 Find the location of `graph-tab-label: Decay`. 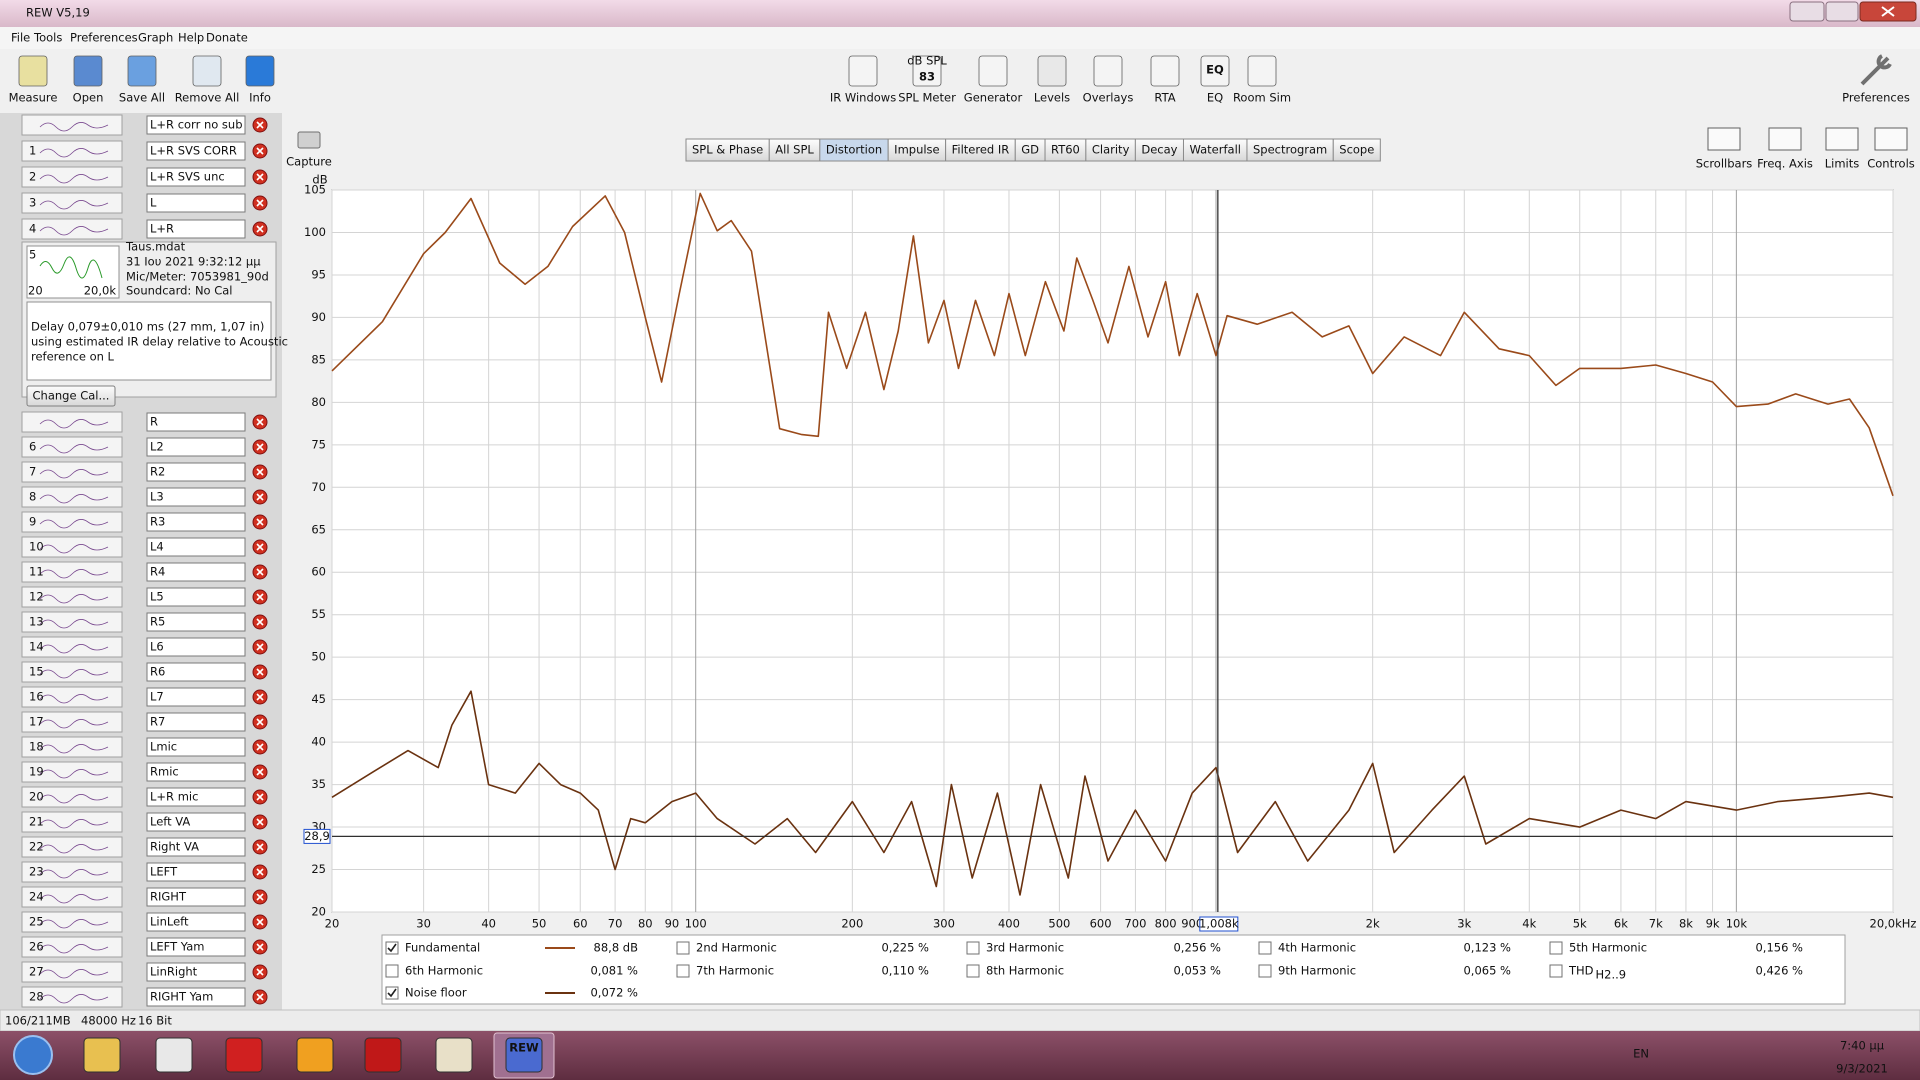

graph-tab-label: Decay is located at coordinates (1159, 150).